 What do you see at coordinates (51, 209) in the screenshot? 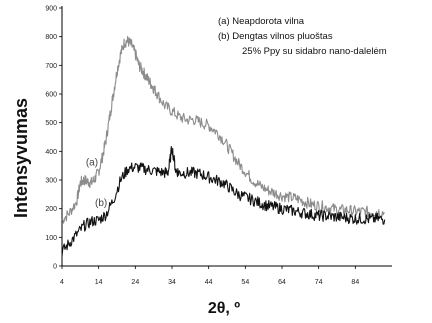
I see `y-tick-label: 200` at bounding box center [51, 209].